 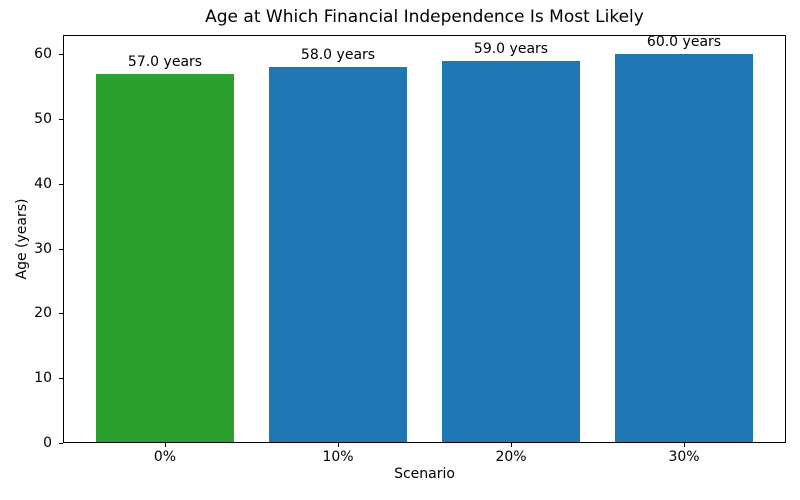 I want to click on x-tick-label: 30%, so click(x=684, y=457).